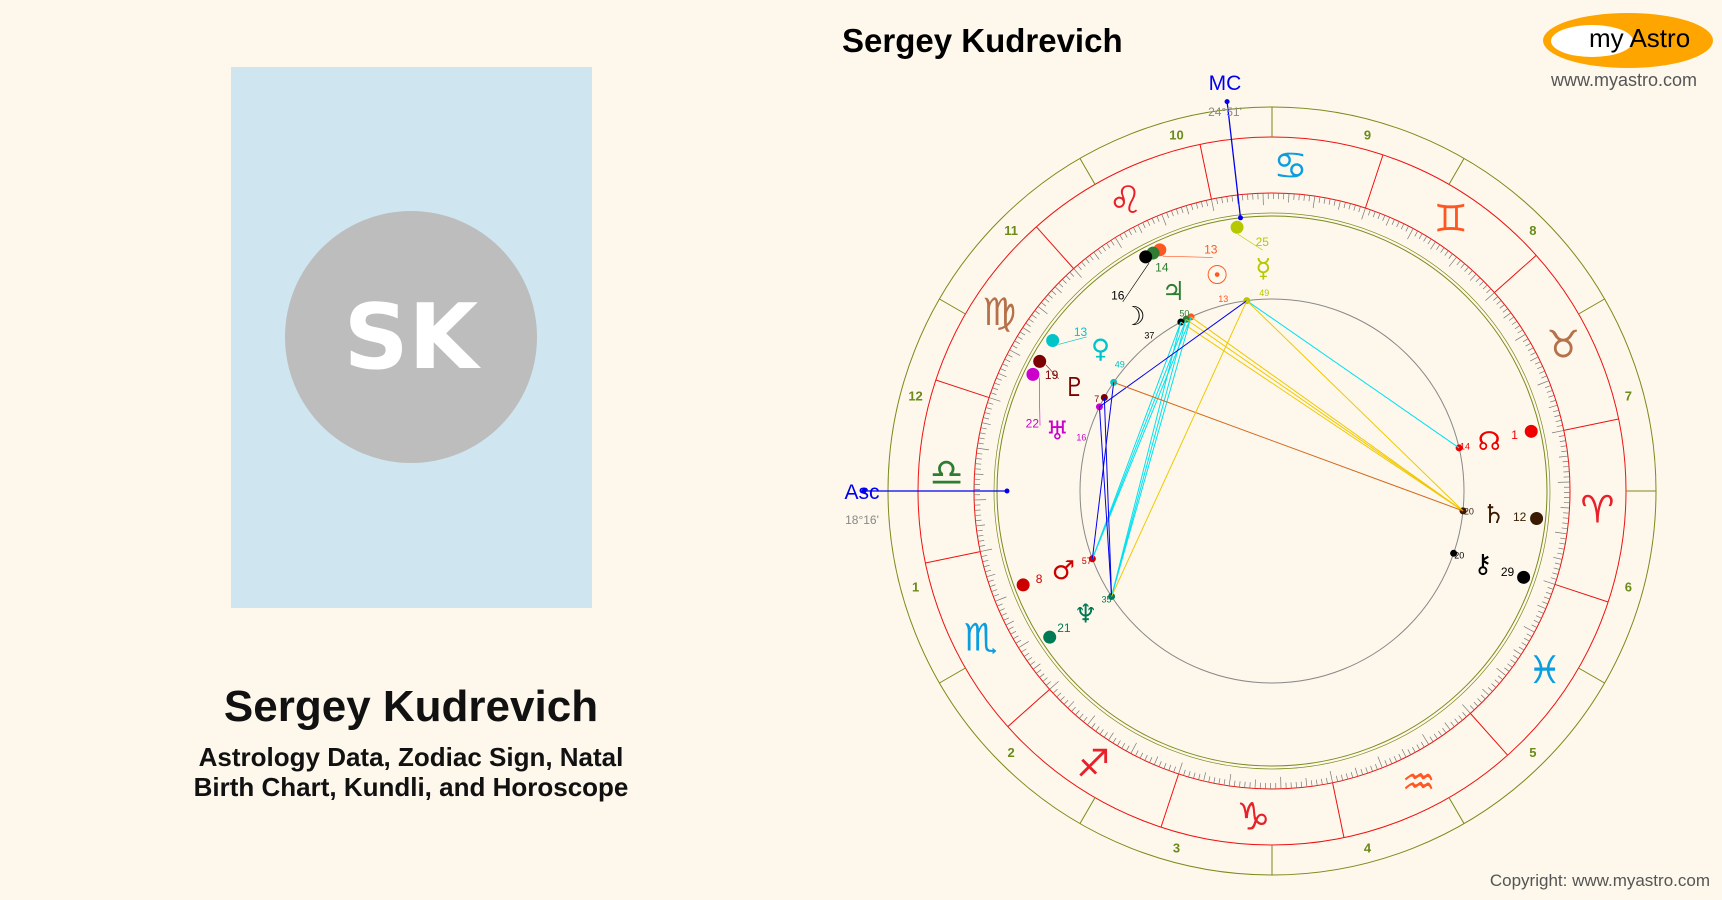  I want to click on uranus-icon: ♅︎, so click(1057, 432).